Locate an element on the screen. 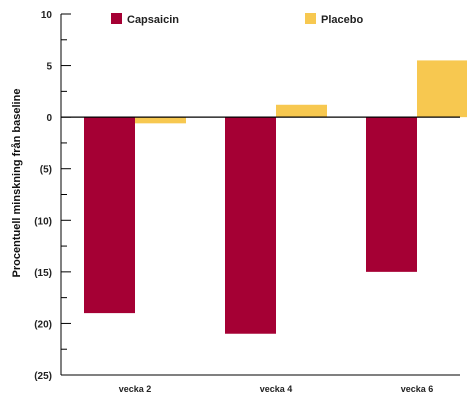 This screenshot has height=396, width=467. x-tick-label: vecka 2 is located at coordinates (135, 389).